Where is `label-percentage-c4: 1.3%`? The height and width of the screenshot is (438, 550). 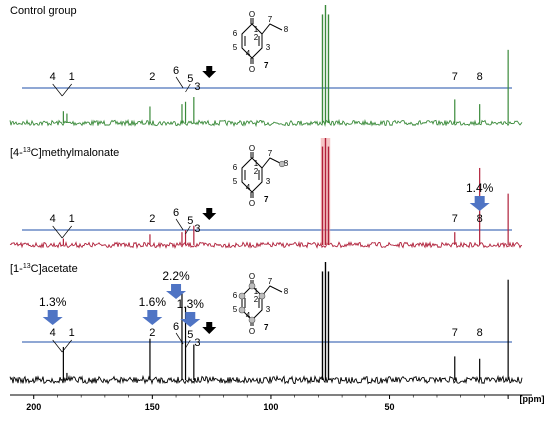 label-percentage-c4: 1.3% is located at coordinates (53, 302).